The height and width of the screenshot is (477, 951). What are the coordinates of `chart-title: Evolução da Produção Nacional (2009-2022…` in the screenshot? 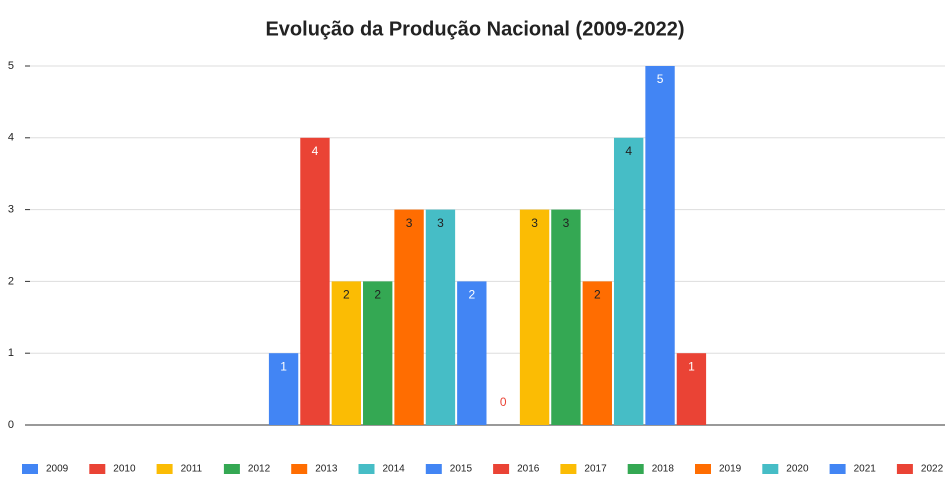 It's located at (474, 29).